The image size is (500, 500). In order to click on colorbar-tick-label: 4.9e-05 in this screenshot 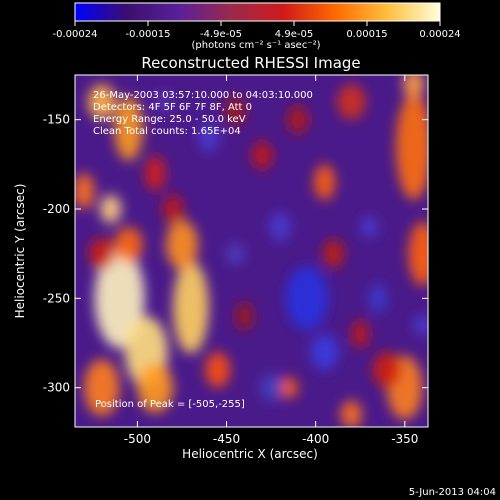, I will do `click(294, 34)`.